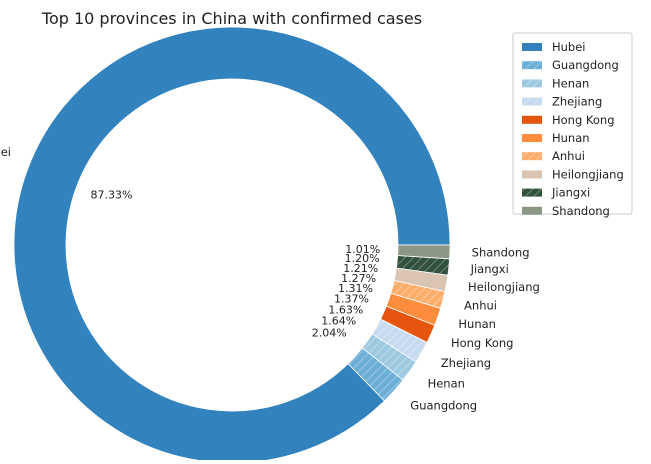 The image size is (651, 464). Describe the element at coordinates (583, 120) in the screenshot. I see `legend-label-hong-kong: Hong Kong` at that location.